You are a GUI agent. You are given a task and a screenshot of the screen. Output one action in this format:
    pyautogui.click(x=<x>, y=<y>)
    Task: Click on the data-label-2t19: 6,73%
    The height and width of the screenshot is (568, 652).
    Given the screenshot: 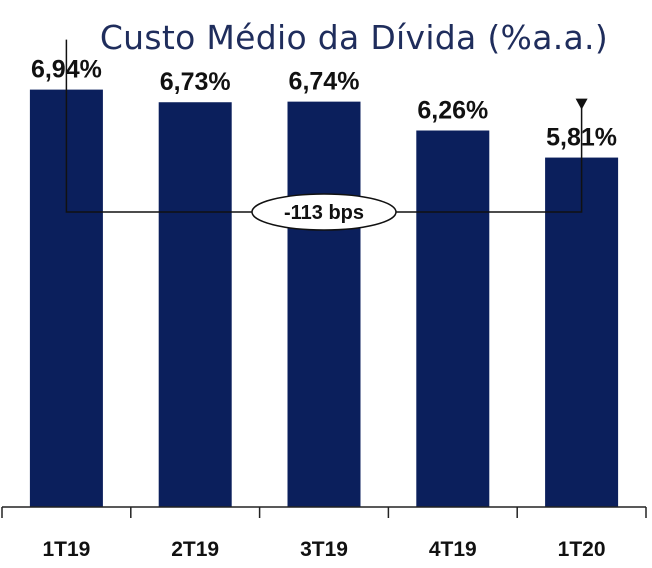 What is the action you would take?
    pyautogui.click(x=195, y=82)
    